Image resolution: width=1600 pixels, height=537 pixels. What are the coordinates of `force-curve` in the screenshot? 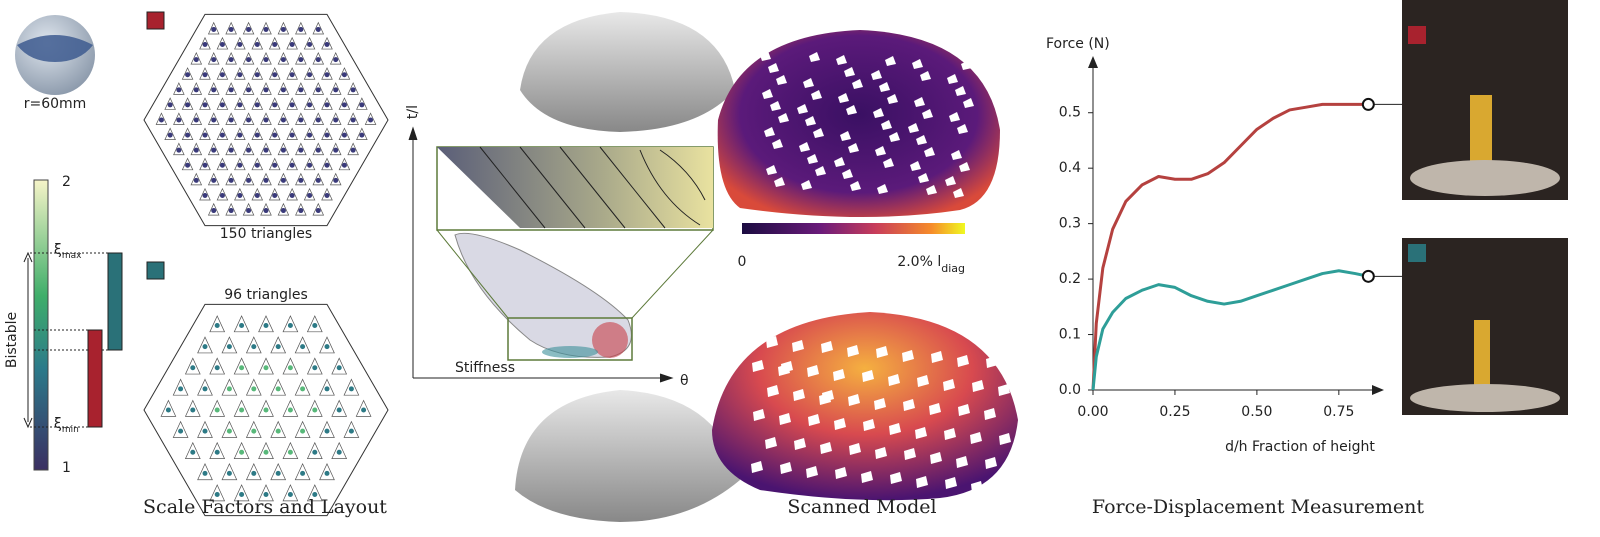 It's located at (1230, 330).